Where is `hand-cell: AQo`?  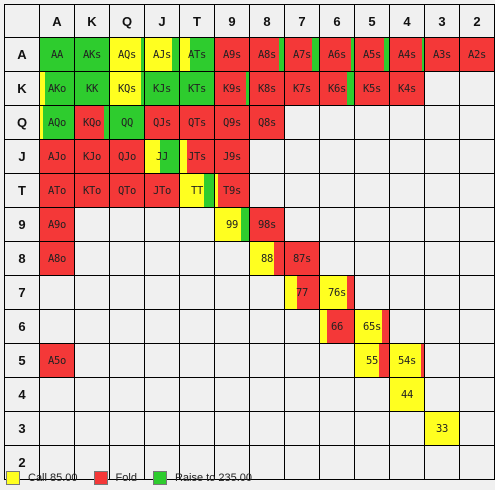 hand-cell: AQo is located at coordinates (57, 123).